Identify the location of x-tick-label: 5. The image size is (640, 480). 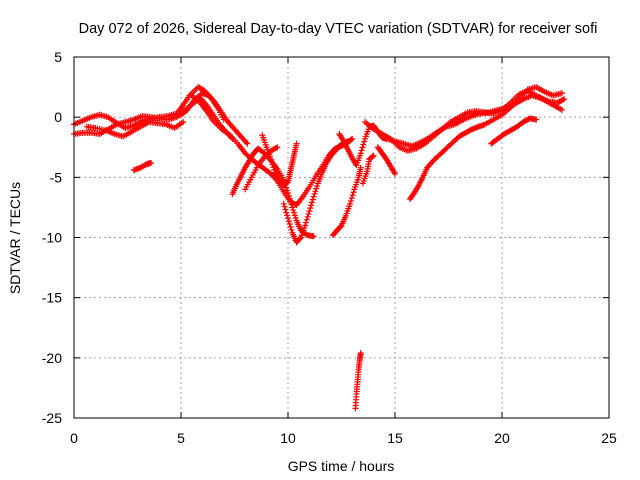
(181, 438).